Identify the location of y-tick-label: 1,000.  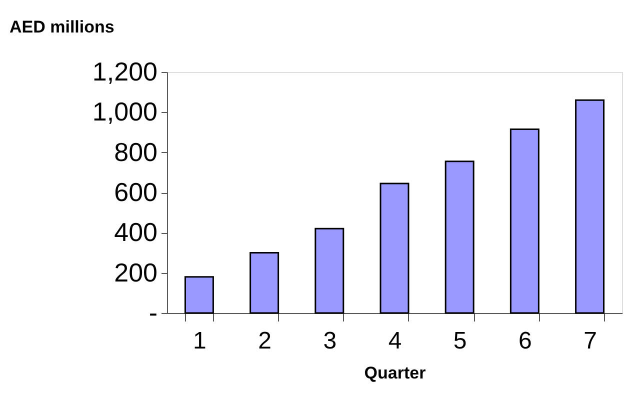
(125, 111).